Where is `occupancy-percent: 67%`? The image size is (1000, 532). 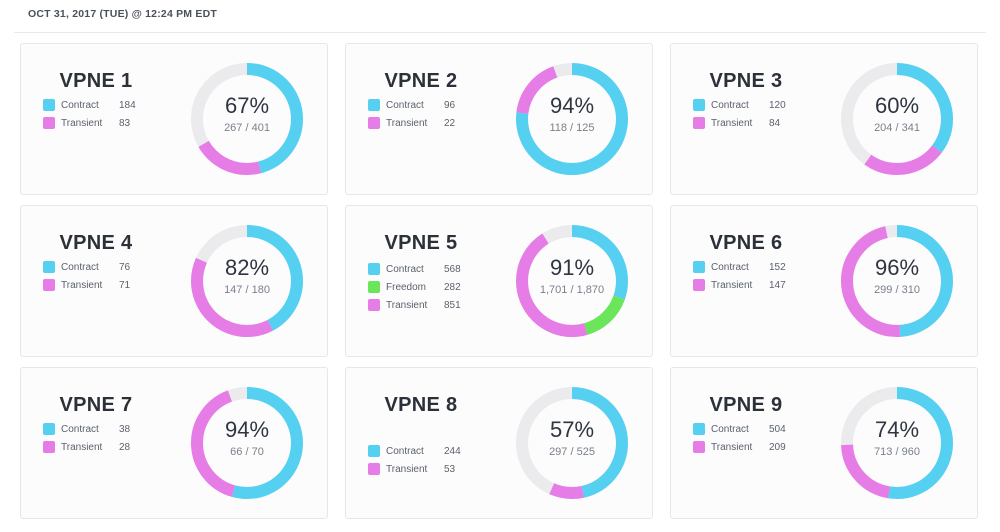 occupancy-percent: 67% is located at coordinates (247, 105).